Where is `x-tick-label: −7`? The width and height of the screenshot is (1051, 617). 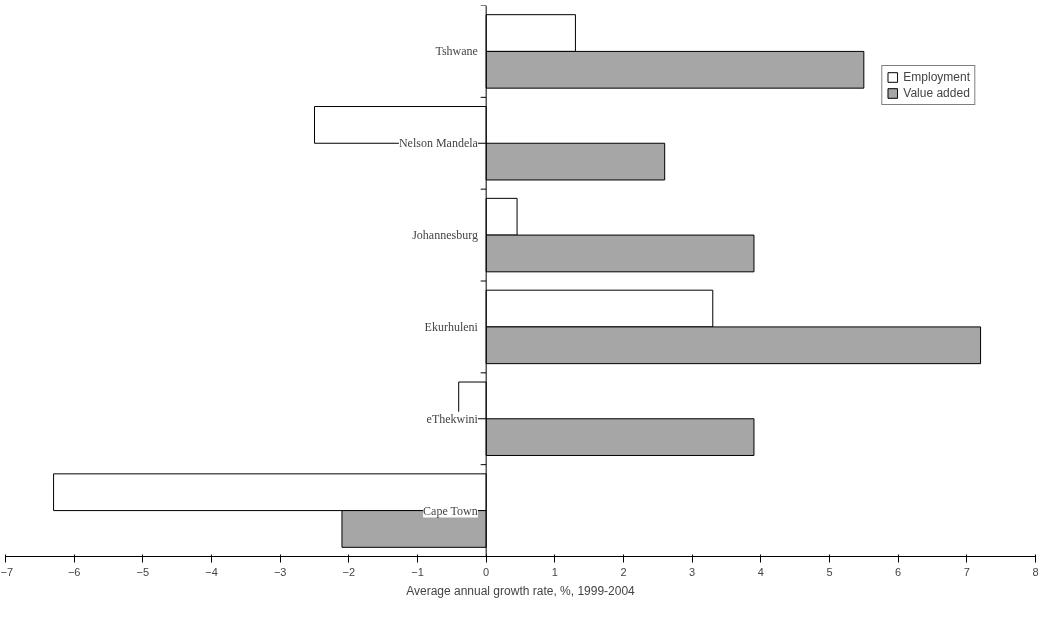 x-tick-label: −7 is located at coordinates (7, 571).